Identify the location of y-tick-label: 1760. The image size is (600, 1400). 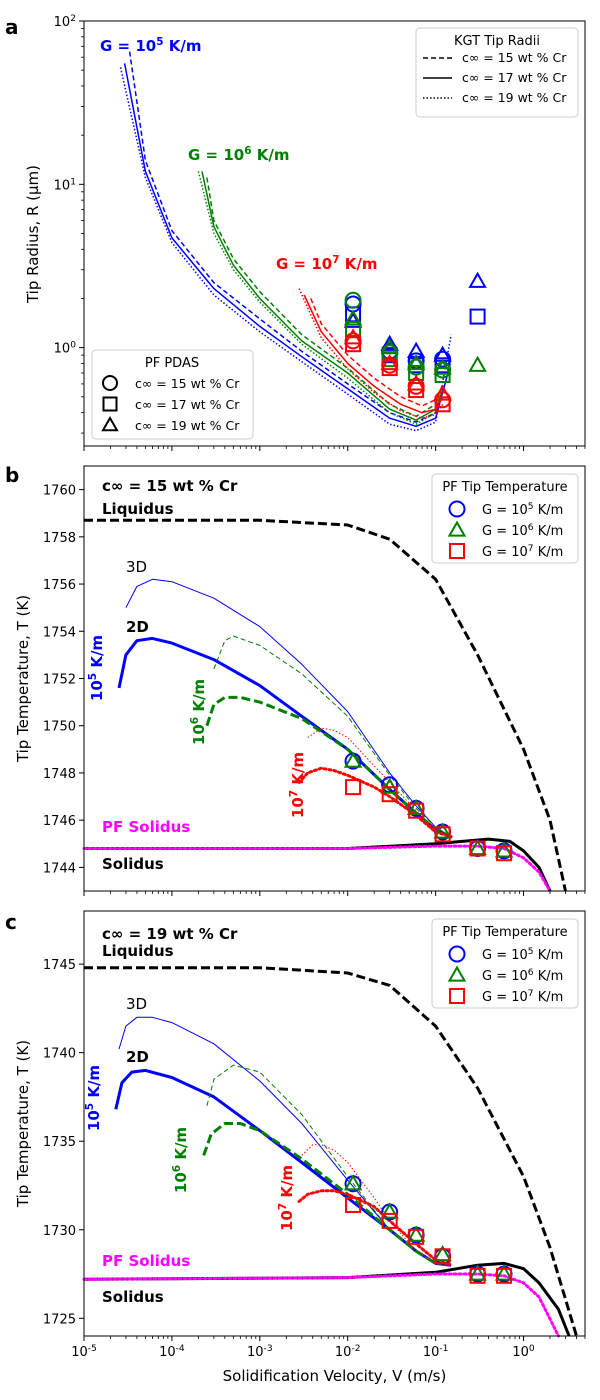
(59, 491).